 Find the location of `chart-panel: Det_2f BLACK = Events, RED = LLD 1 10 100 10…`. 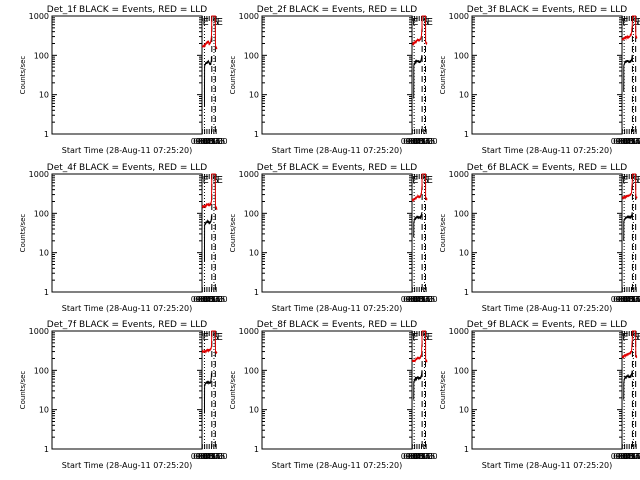

chart-panel: Det_2f BLACK = Events, RED = LLD 1 10 100 10… is located at coordinates (333, 80).